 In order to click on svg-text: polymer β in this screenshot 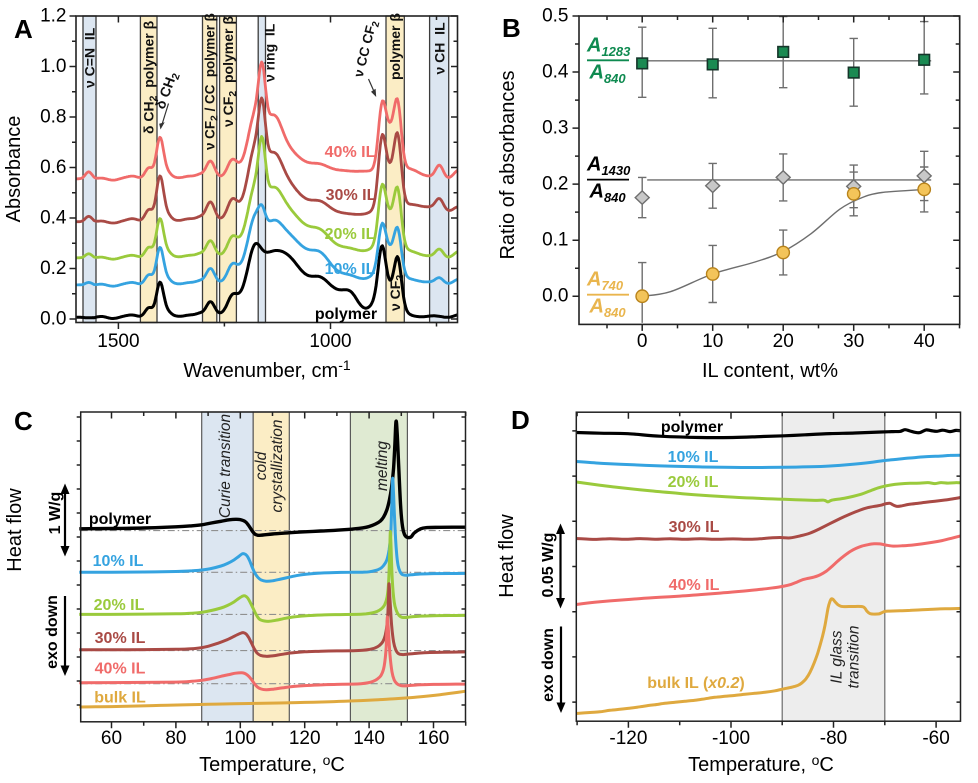, I will do `click(395, 46)`.